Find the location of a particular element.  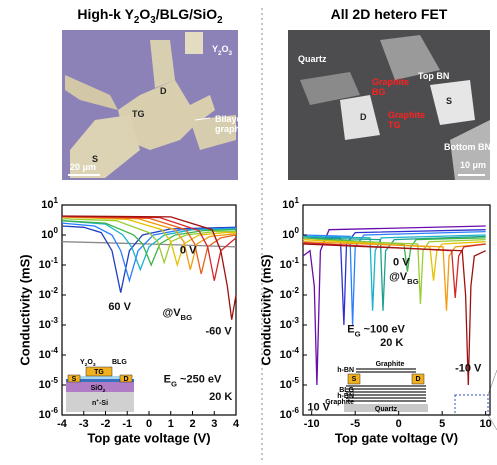

text-part: ~250 eV is located at coordinates (199, 380).